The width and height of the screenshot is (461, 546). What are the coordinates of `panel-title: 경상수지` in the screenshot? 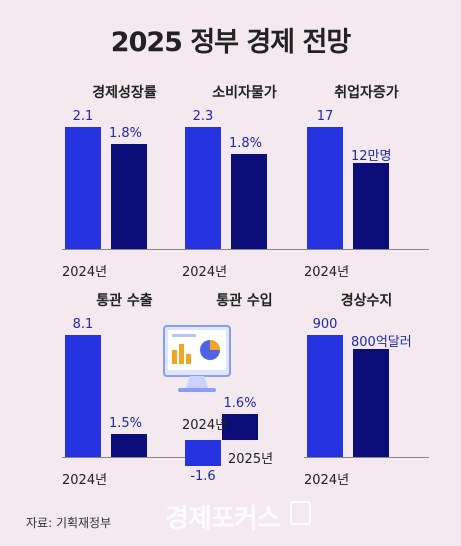 It's located at (366, 301).